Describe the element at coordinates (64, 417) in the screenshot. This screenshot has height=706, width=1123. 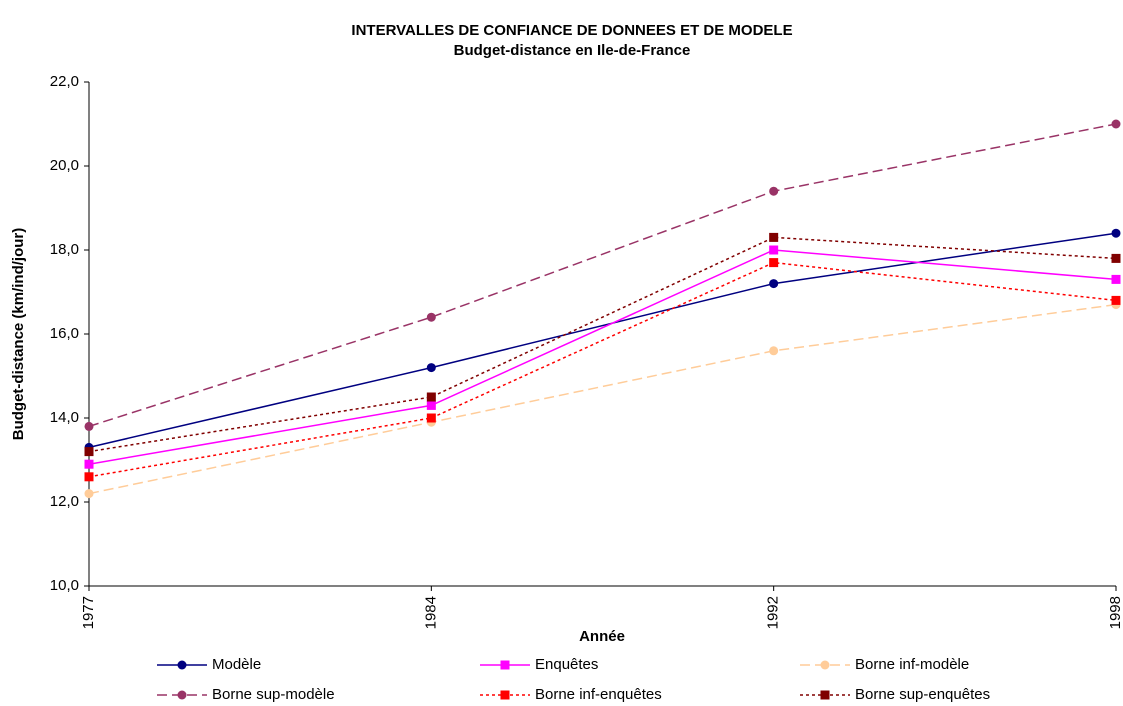
I see `y-tick-label: 14,0` at that location.